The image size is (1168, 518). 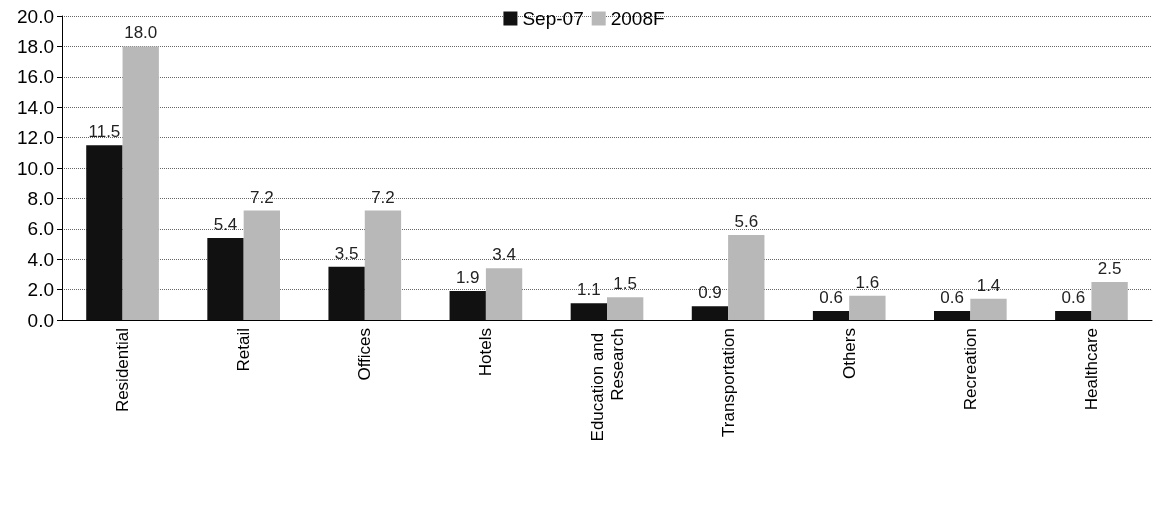 I want to click on legend-label: Sep-07, so click(x=553, y=18).